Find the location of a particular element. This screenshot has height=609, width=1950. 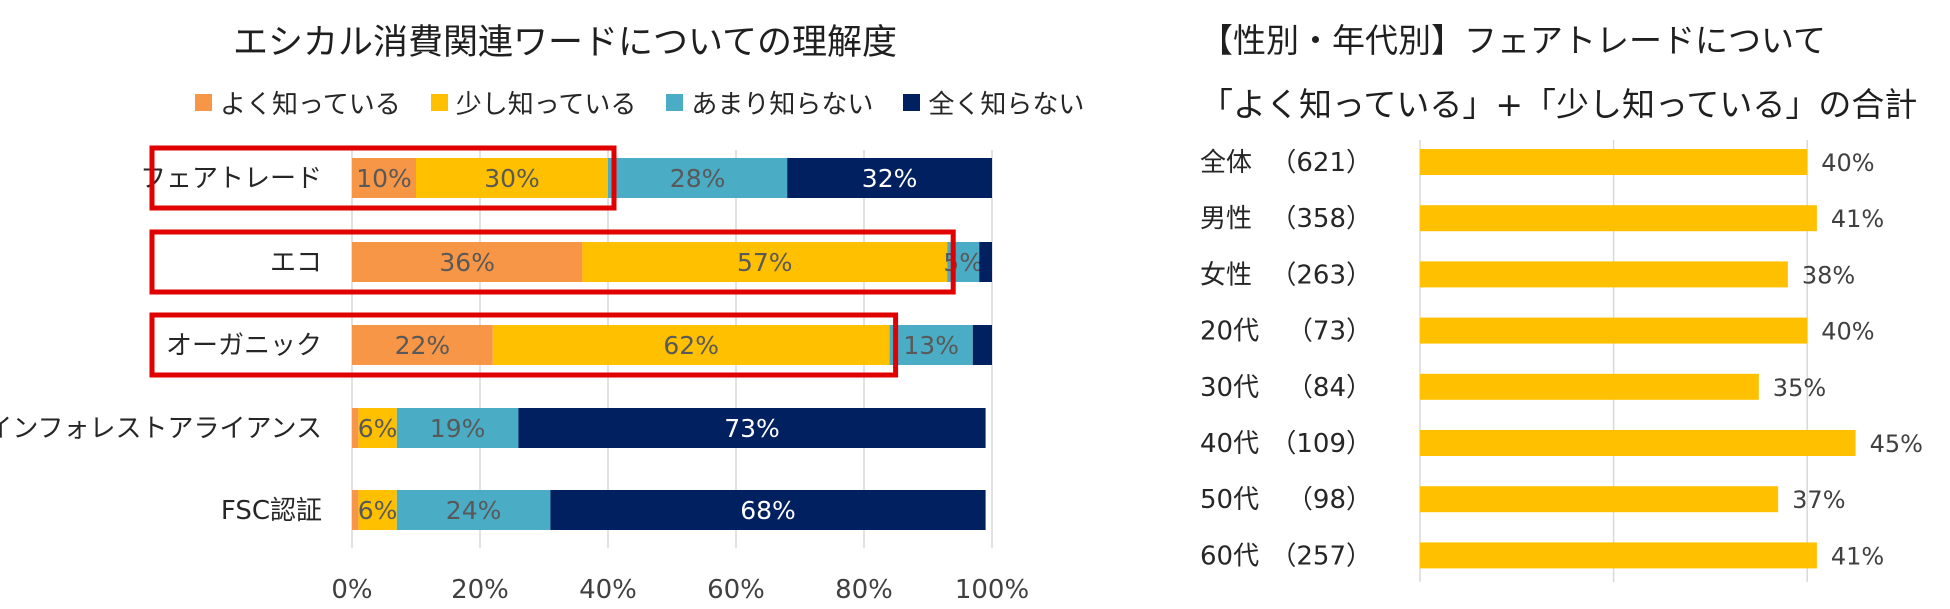

segment-label: 50代 is located at coordinates (1229, 500).